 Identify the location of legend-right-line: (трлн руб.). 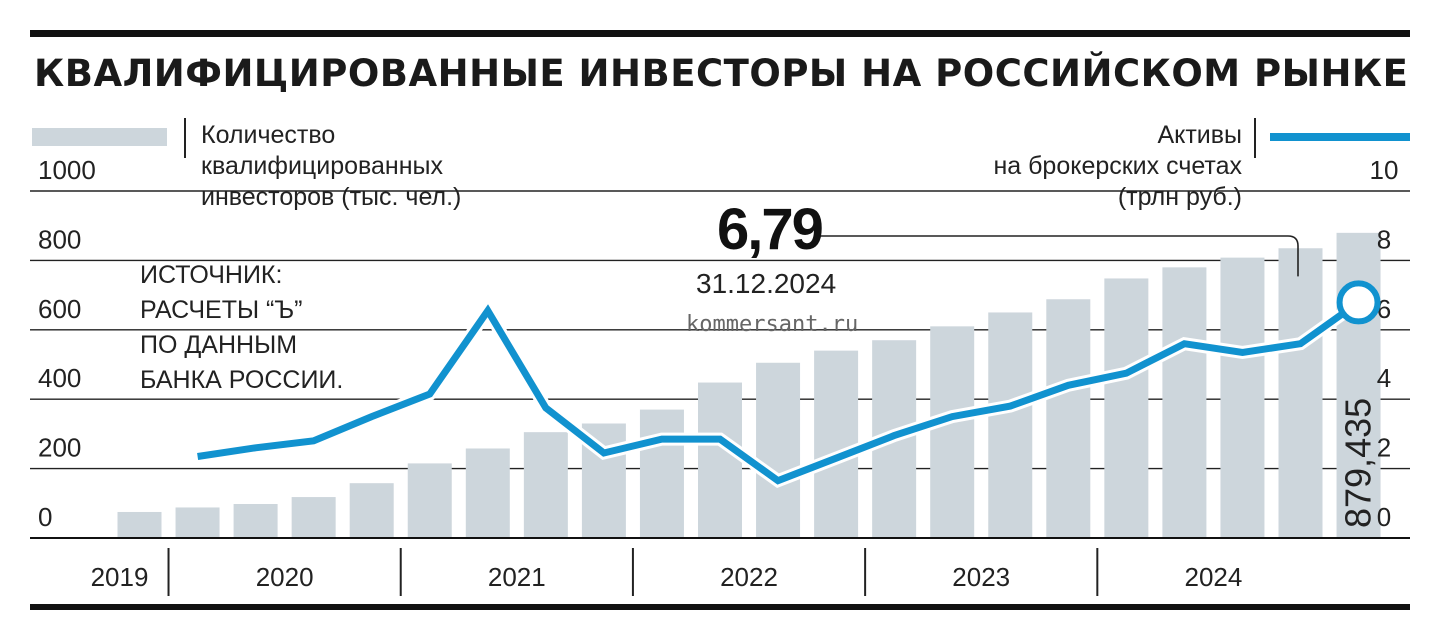
(1179, 197).